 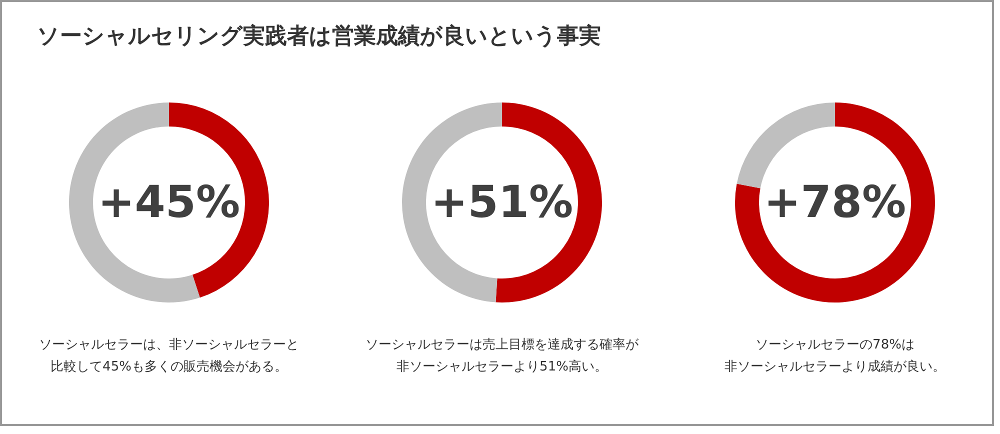 What do you see at coordinates (169, 367) in the screenshot?
I see `text: 比較して45%も多くの販売機会がある。` at bounding box center [169, 367].